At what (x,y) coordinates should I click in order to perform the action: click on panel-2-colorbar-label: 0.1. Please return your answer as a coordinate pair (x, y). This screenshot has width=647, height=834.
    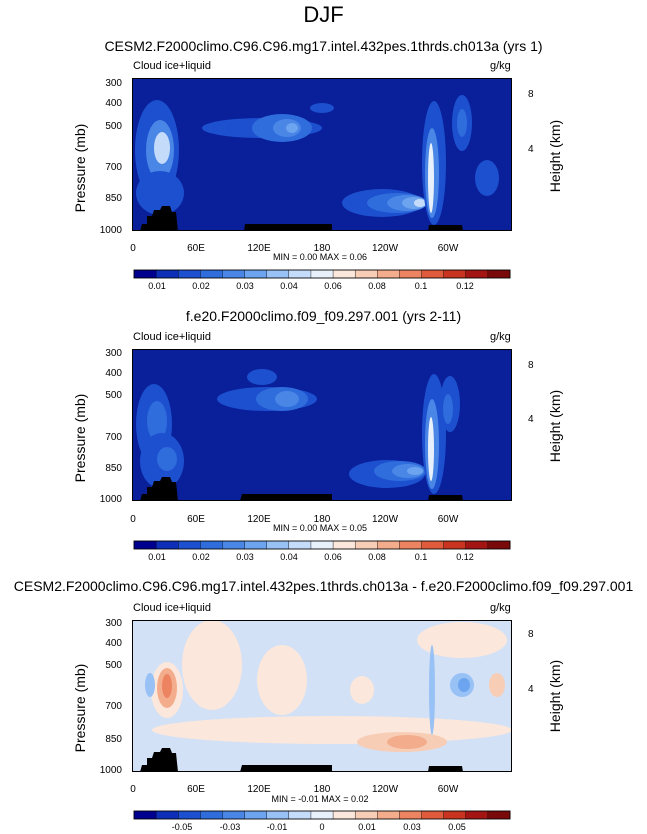
    Looking at the image, I should click on (421, 557).